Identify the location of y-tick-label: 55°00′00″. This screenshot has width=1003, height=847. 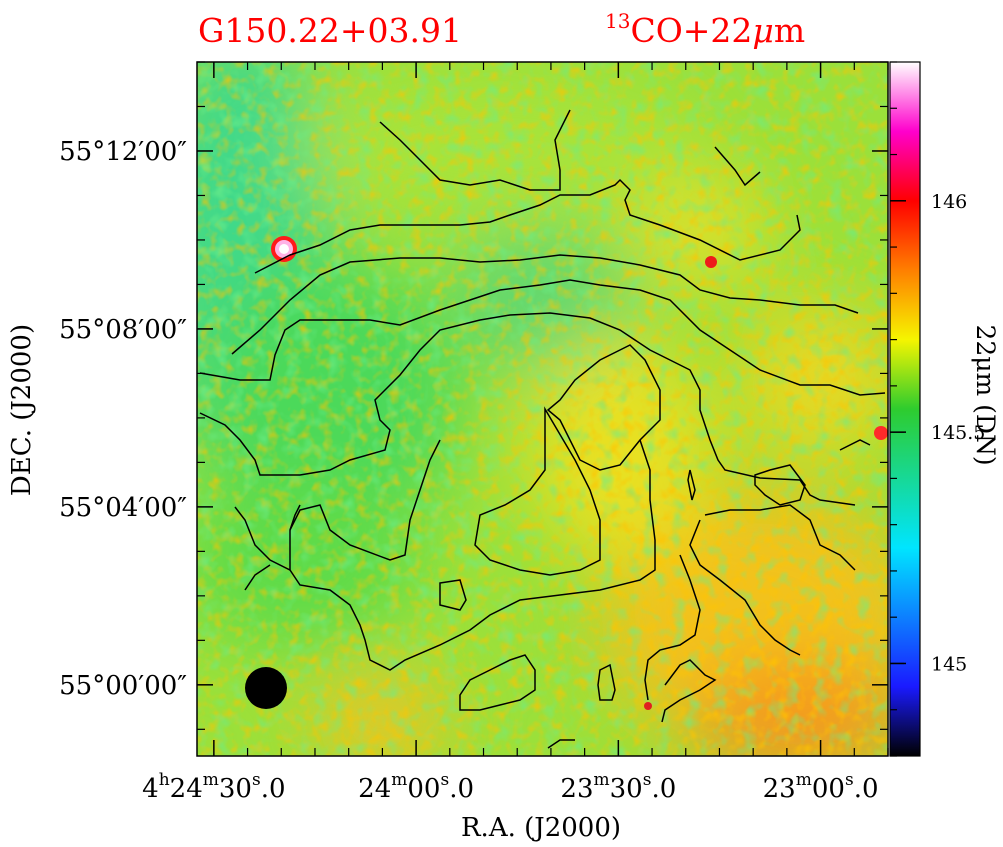
(123, 686).